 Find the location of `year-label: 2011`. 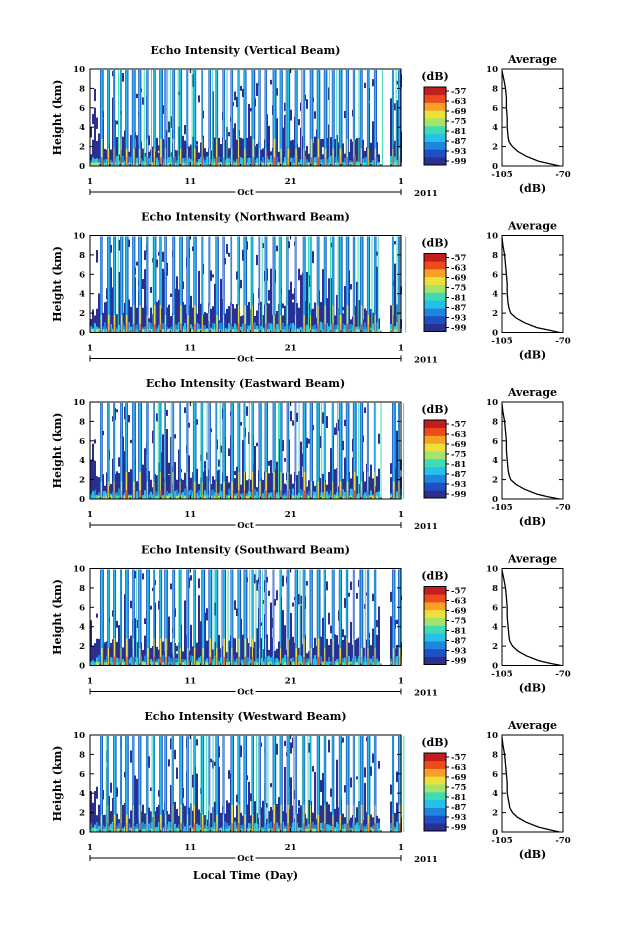

year-label: 2011 is located at coordinates (426, 194).